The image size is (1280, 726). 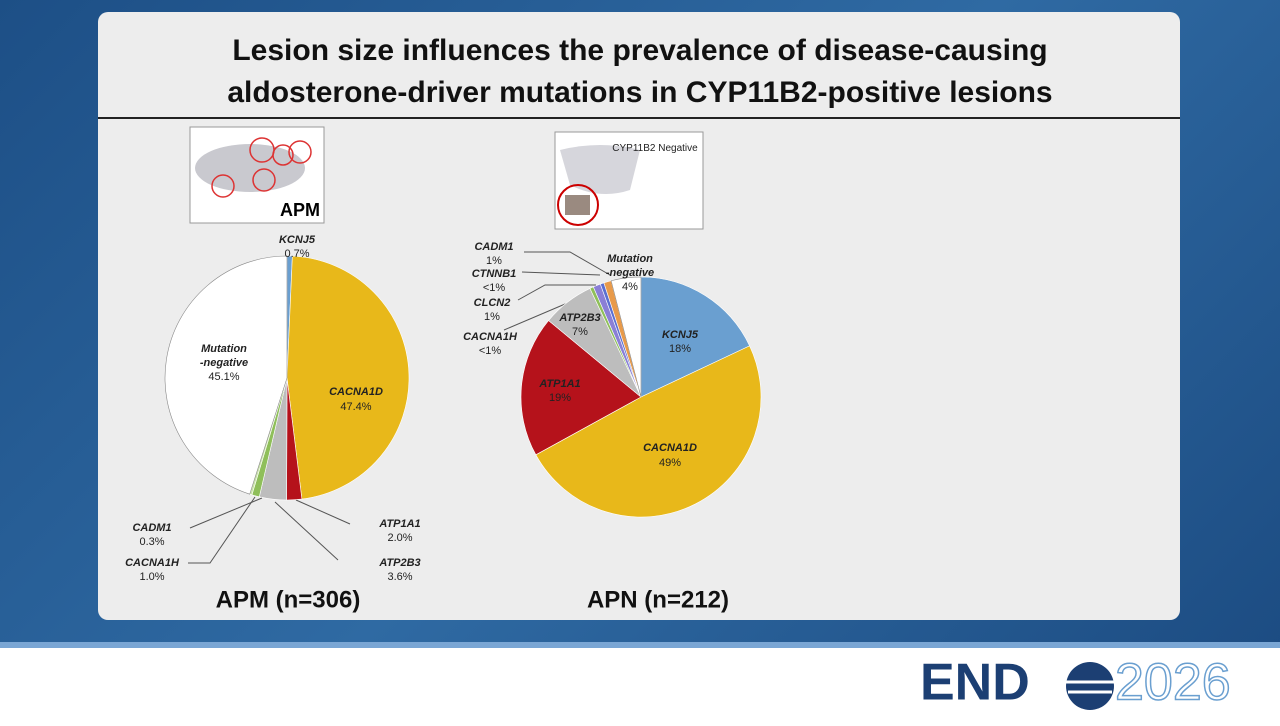 What do you see at coordinates (151, 577) in the screenshot?
I see `value-label: 1.0%` at bounding box center [151, 577].